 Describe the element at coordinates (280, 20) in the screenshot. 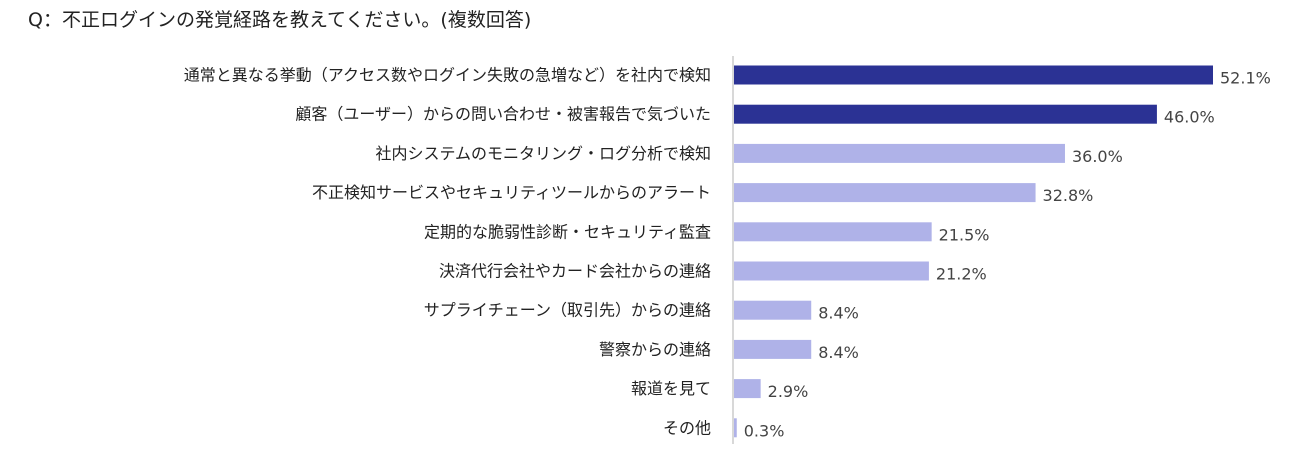

I see `question-title: Q：不正ログインの発覚経路を教えてください。(複数回答)` at that location.